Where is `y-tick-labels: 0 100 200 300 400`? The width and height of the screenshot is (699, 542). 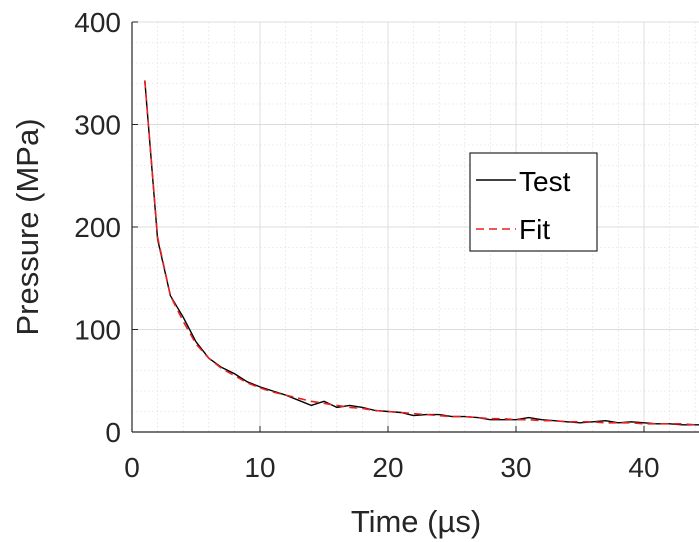
y-tick-labels: 0 100 200 300 400 is located at coordinates (97, 227).